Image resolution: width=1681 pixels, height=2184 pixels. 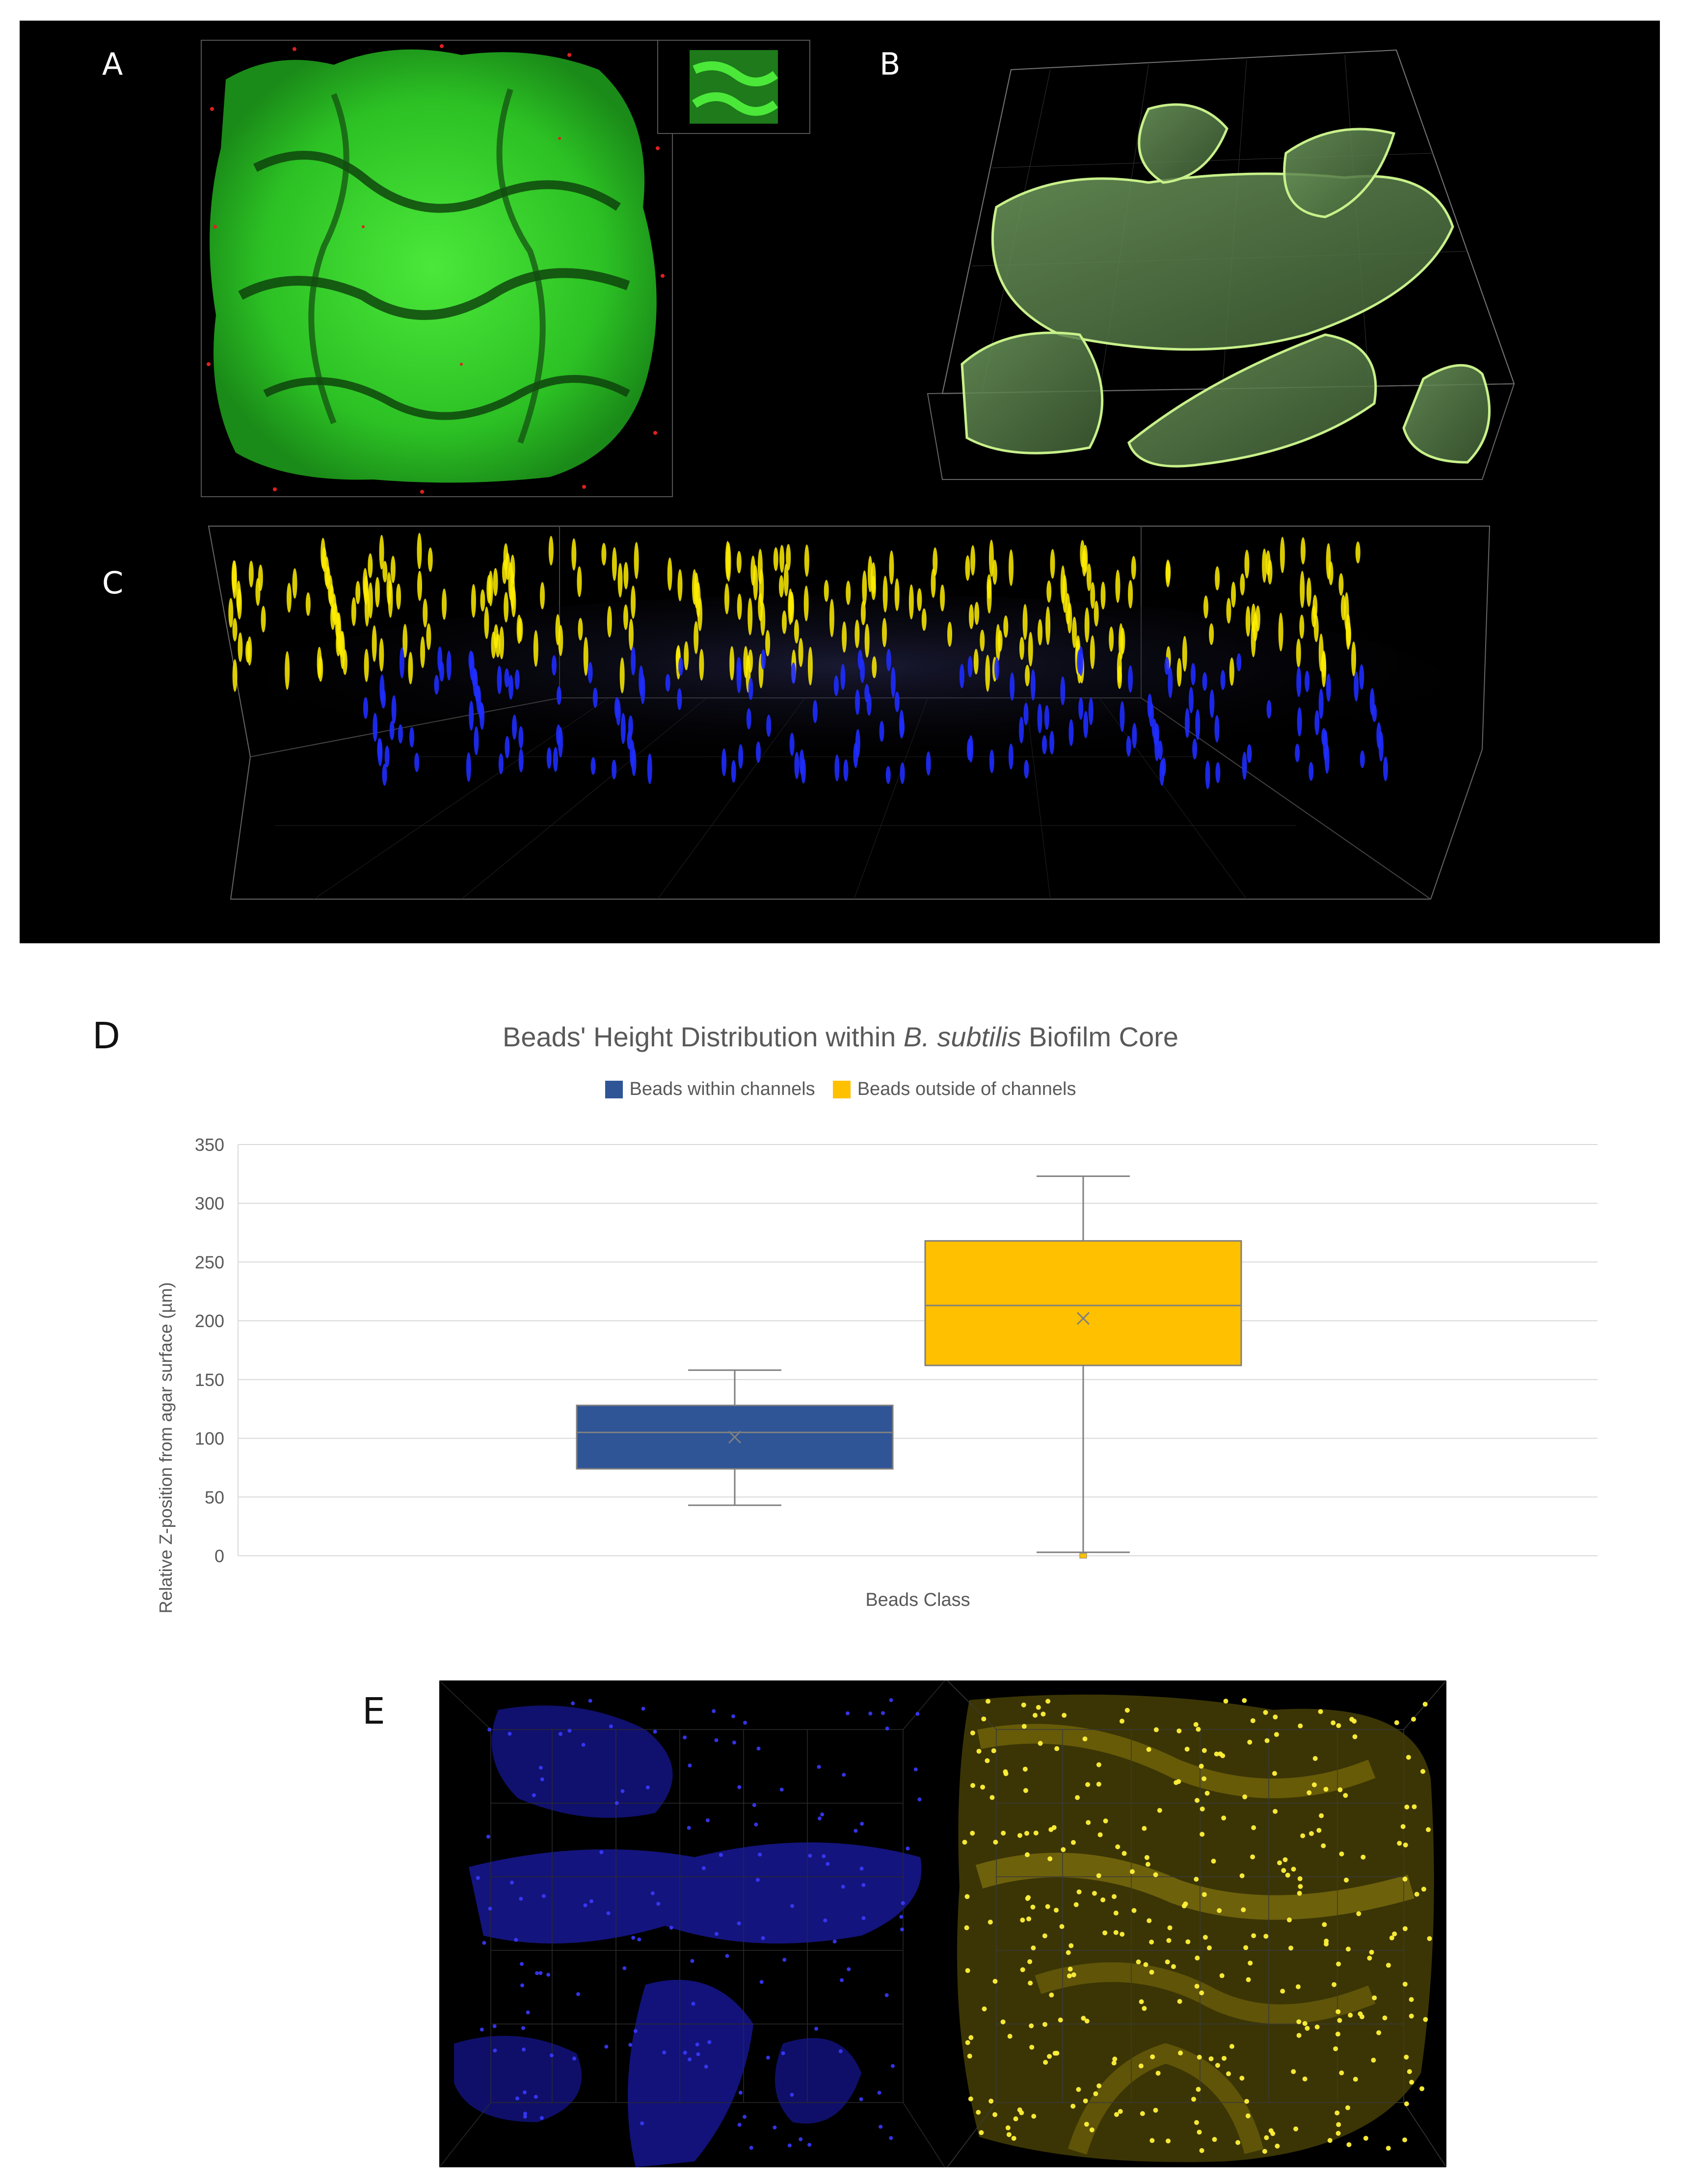 I want to click on x-axis-label: Beads Class, so click(x=917, y=1600).